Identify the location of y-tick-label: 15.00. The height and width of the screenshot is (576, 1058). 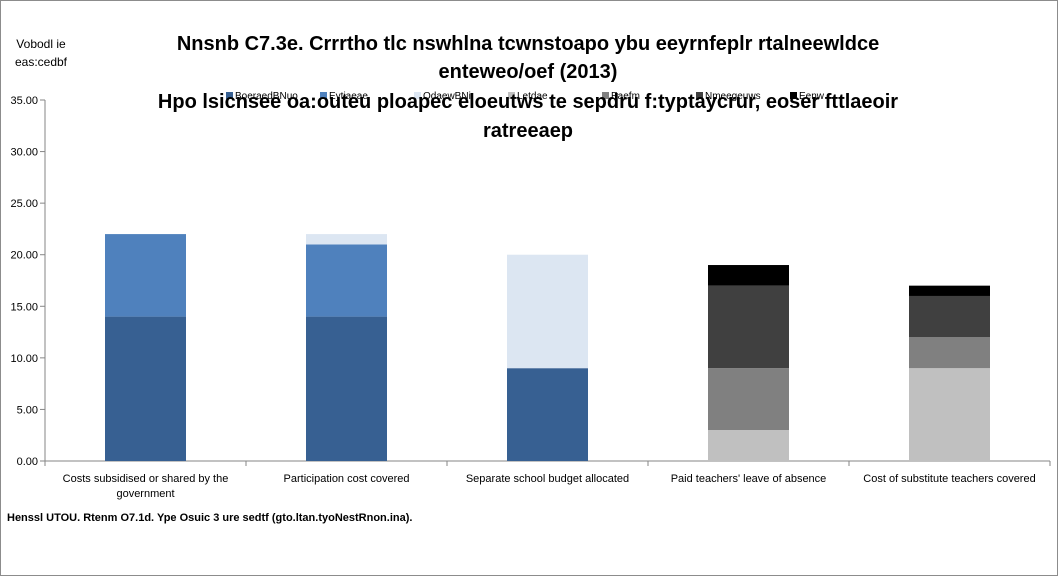
(24, 307).